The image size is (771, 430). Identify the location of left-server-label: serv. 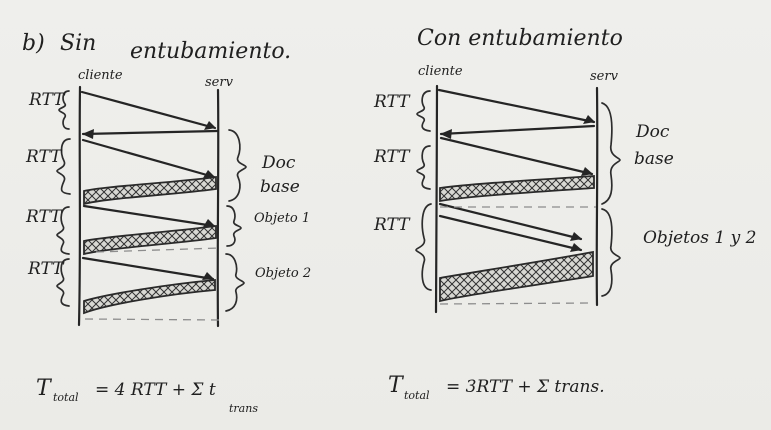
(219, 82).